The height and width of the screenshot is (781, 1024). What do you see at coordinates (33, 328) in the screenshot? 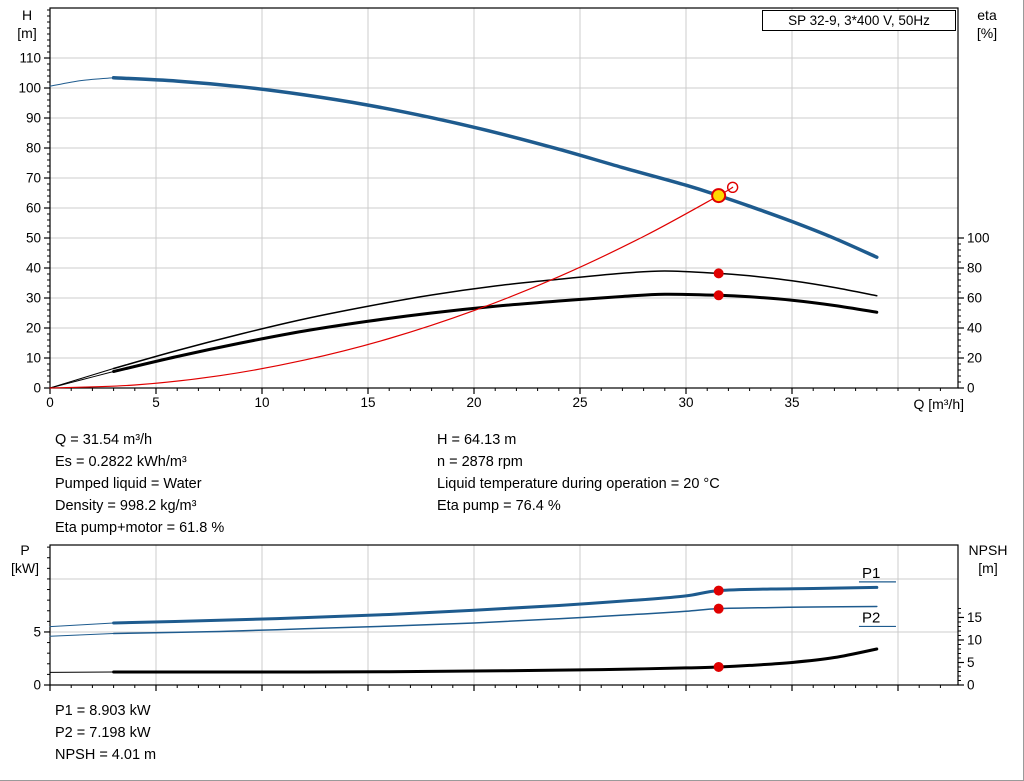
I see `y-left-tick-label: 20` at bounding box center [33, 328].